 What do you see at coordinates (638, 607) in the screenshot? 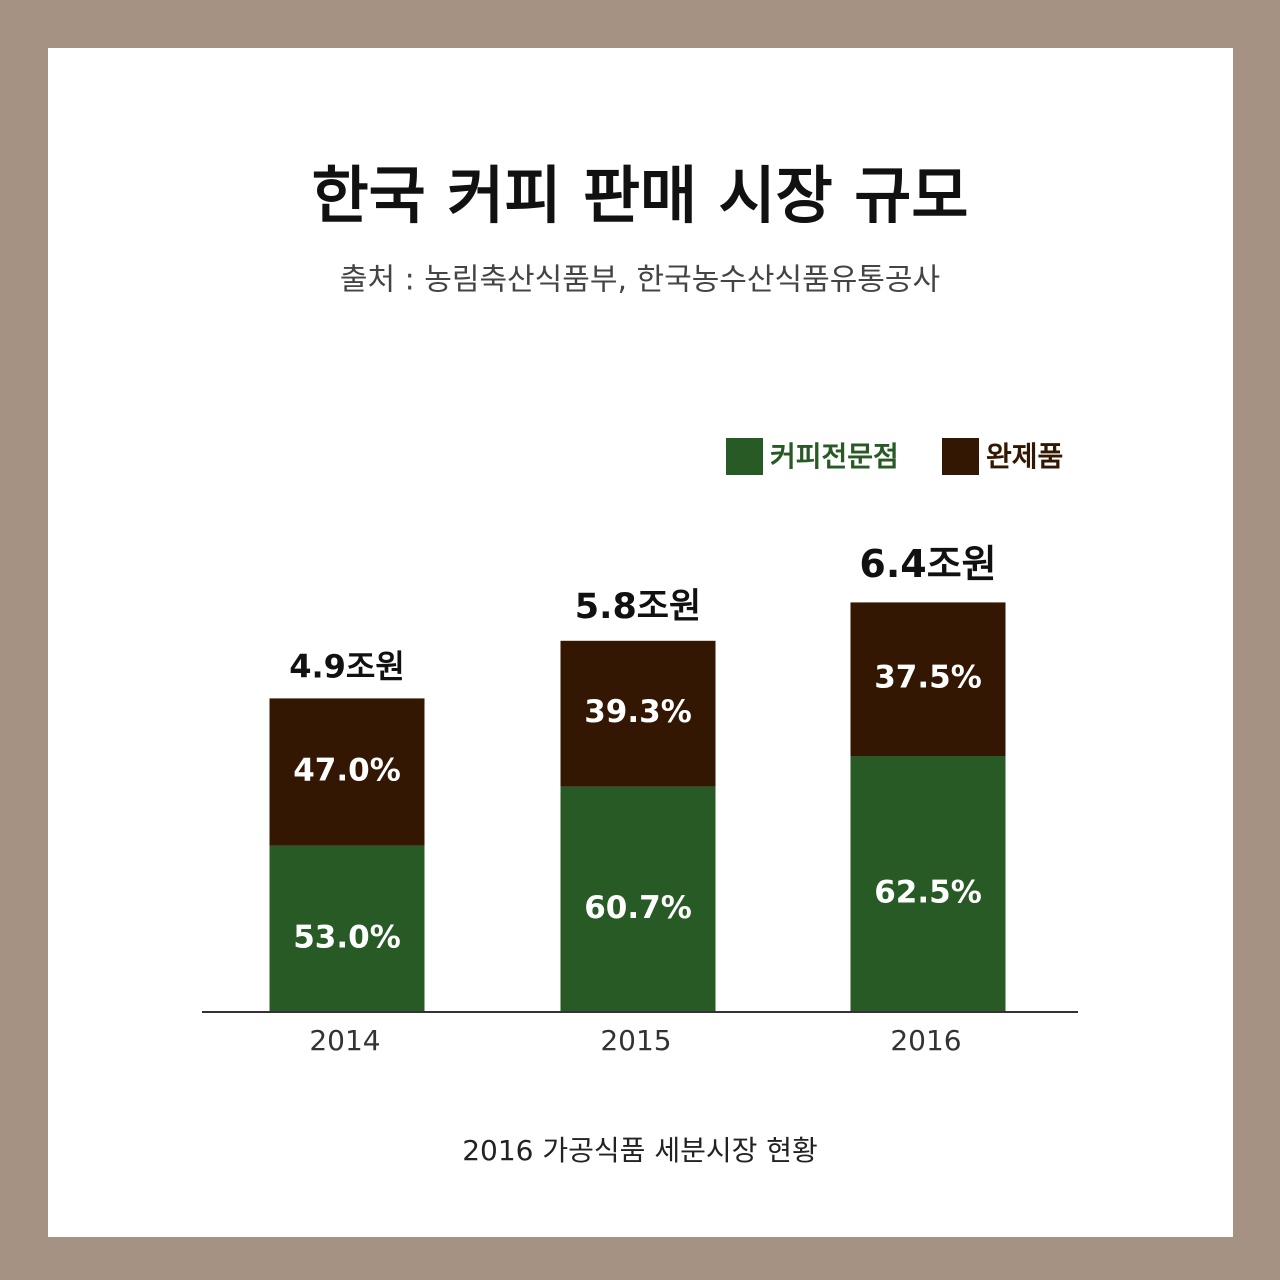
I see `total-label: 5.8조원` at bounding box center [638, 607].